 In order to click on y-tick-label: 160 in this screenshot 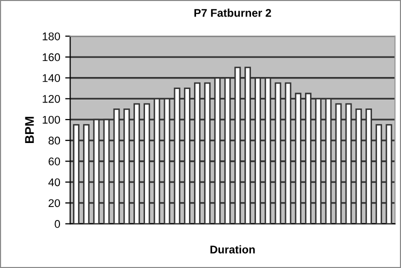, I will do `click(51, 57)`.